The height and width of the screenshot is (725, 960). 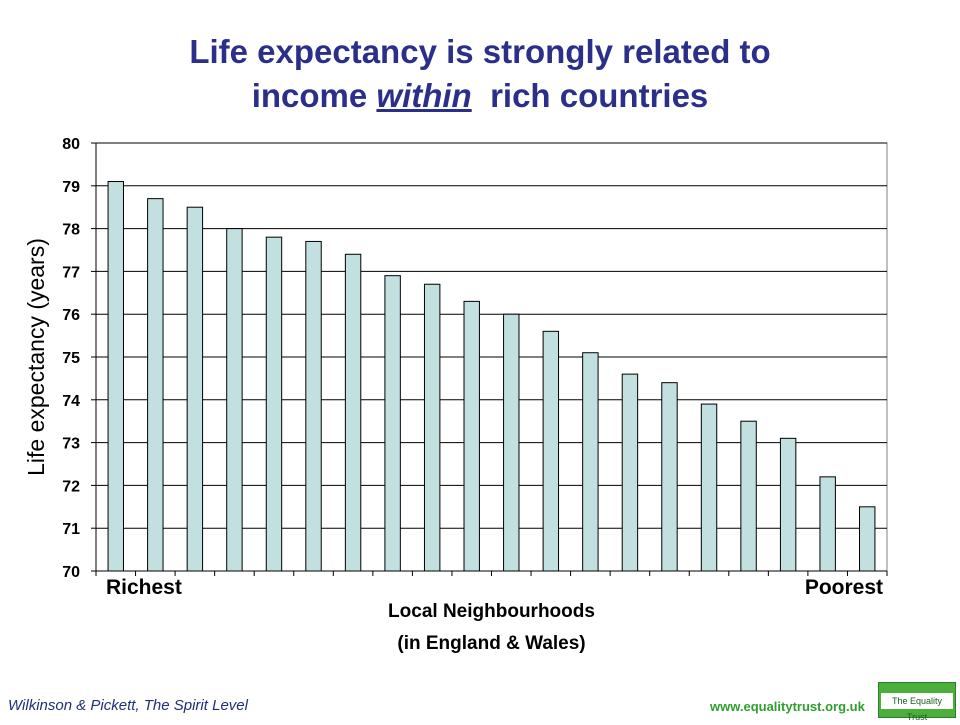 What do you see at coordinates (71, 230) in the screenshot?
I see `y-tick-label: 78` at bounding box center [71, 230].